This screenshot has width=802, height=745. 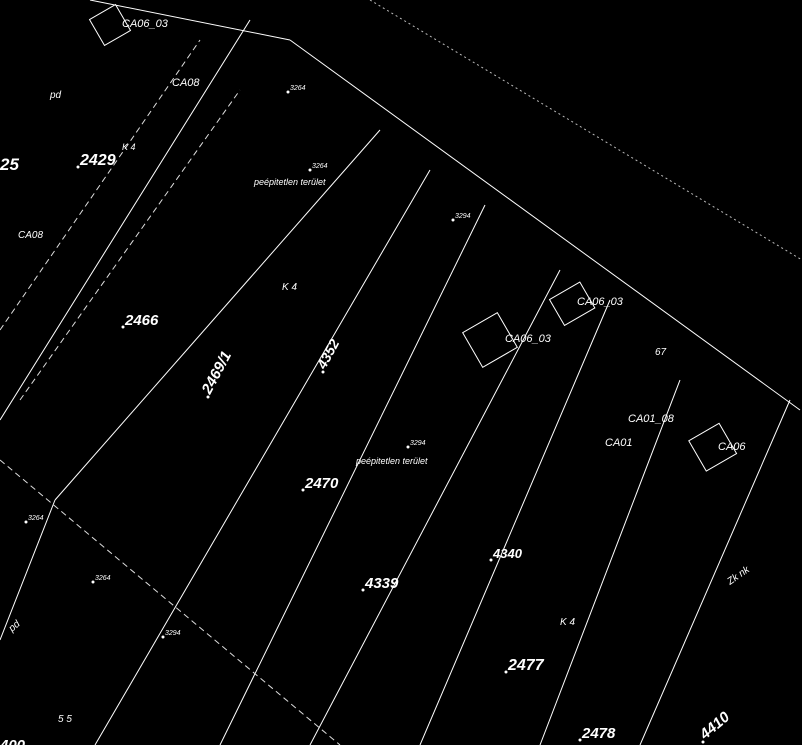 I want to click on note-label: 67, so click(x=661, y=352).